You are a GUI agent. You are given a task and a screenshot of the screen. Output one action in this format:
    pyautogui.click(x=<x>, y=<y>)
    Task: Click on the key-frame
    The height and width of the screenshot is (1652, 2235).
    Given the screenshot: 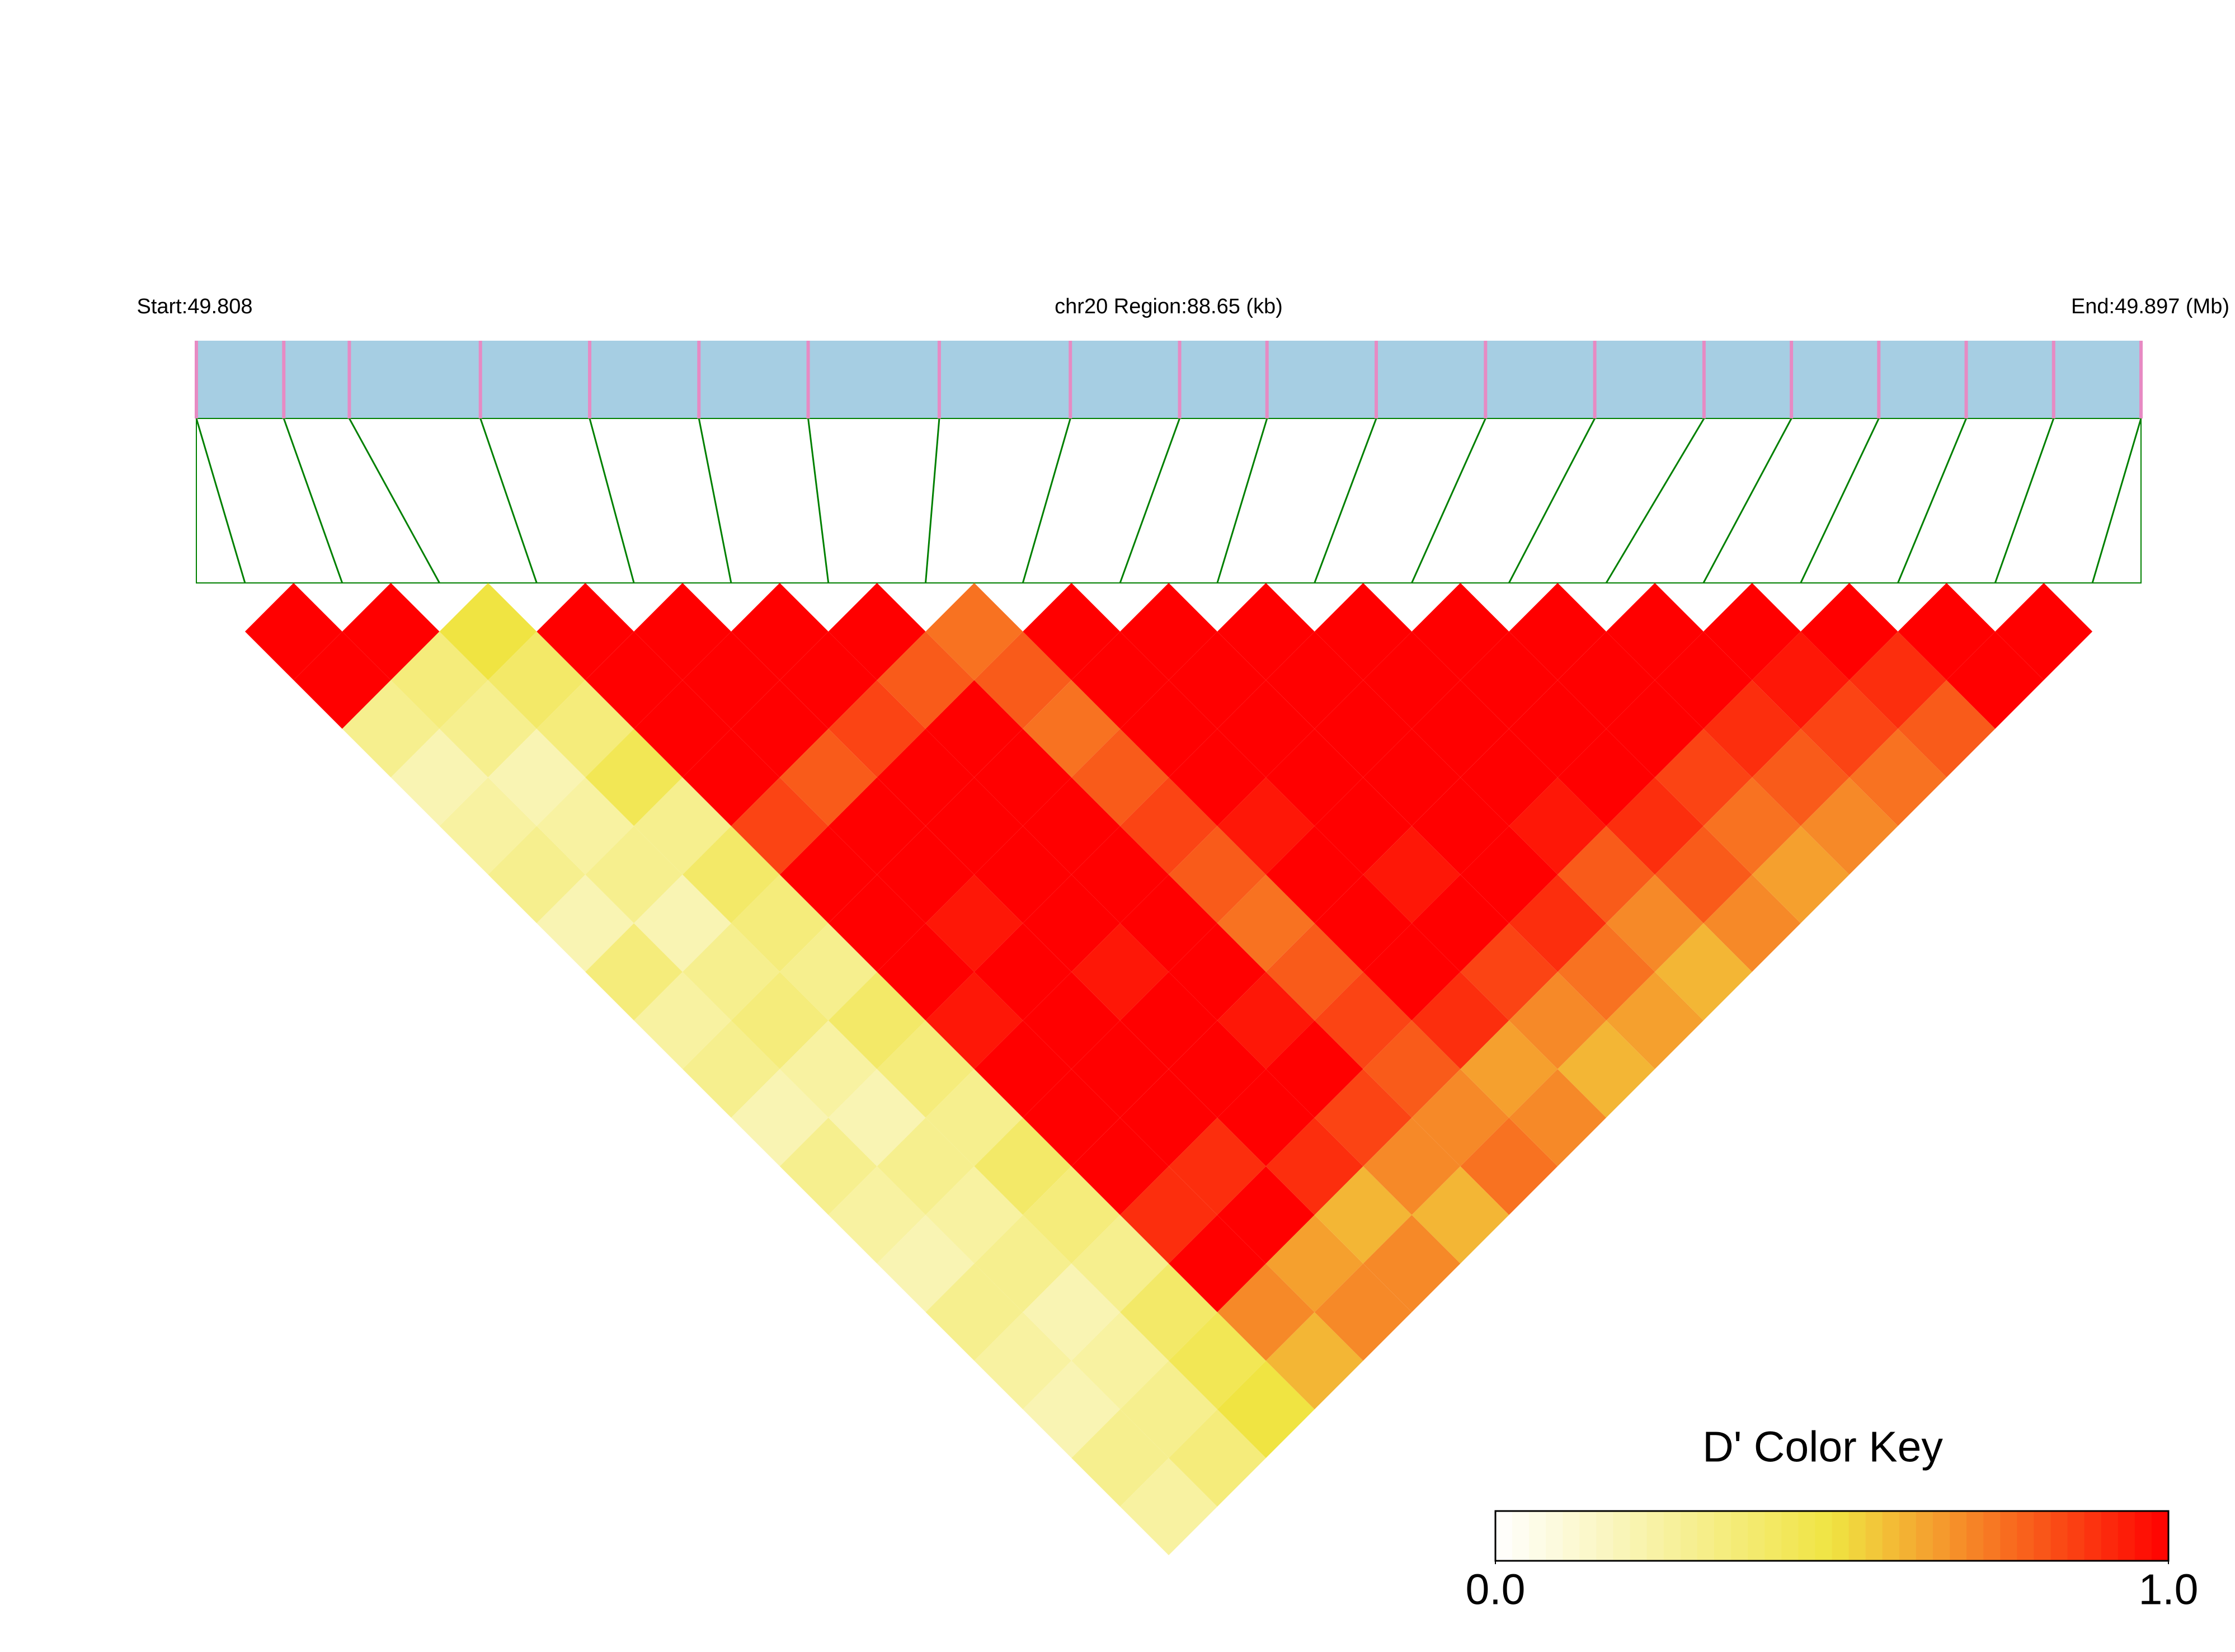 What is the action you would take?
    pyautogui.click(x=1832, y=1536)
    